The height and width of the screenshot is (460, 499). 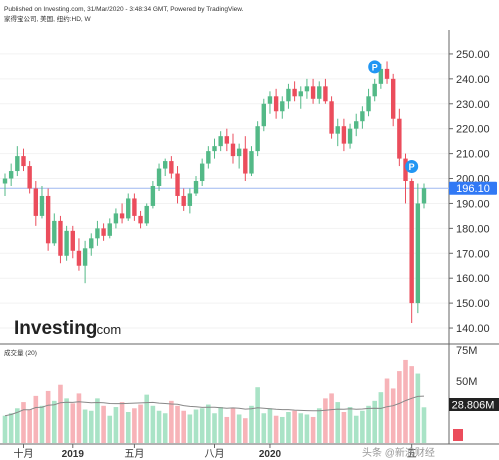 What do you see at coordinates (474, 405) in the screenshot?
I see `current-volume-badge: 28.806M` at bounding box center [474, 405].